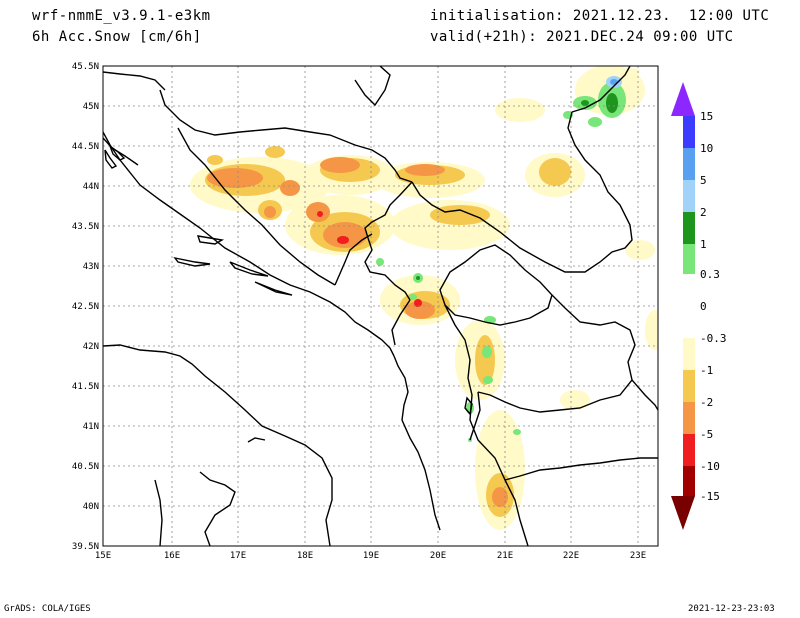  I want to click on gulf-of-taranto-coast, so click(158, 512).